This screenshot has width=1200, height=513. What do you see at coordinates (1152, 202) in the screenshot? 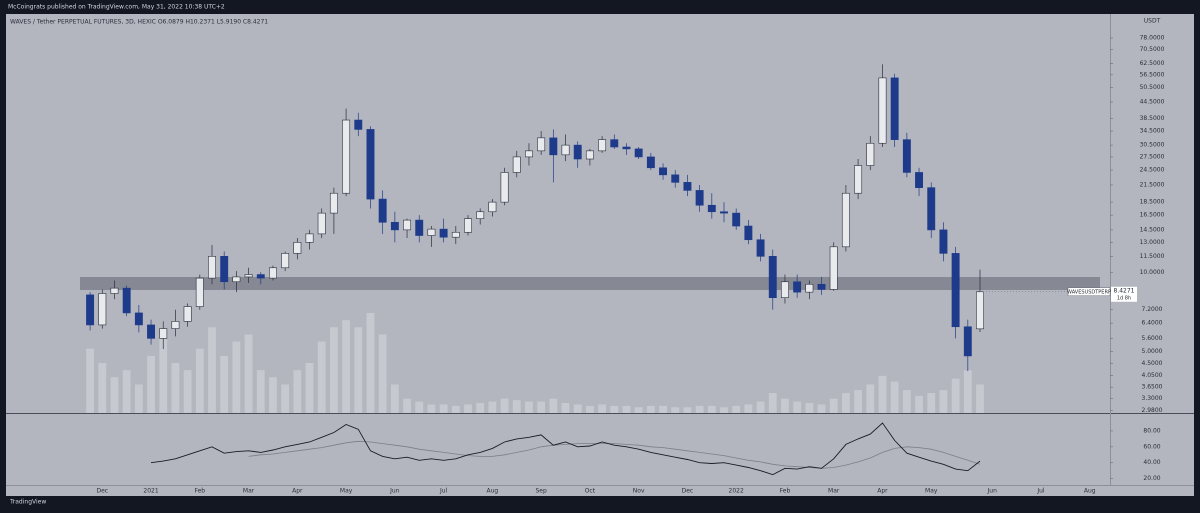
I see `y-tick-label: 18.5000` at bounding box center [1152, 202].